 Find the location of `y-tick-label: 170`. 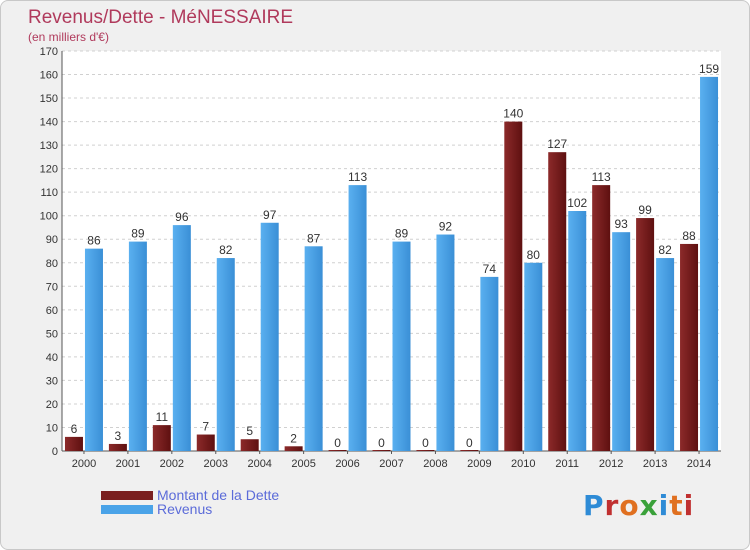

y-tick-label: 170 is located at coordinates (49, 52).